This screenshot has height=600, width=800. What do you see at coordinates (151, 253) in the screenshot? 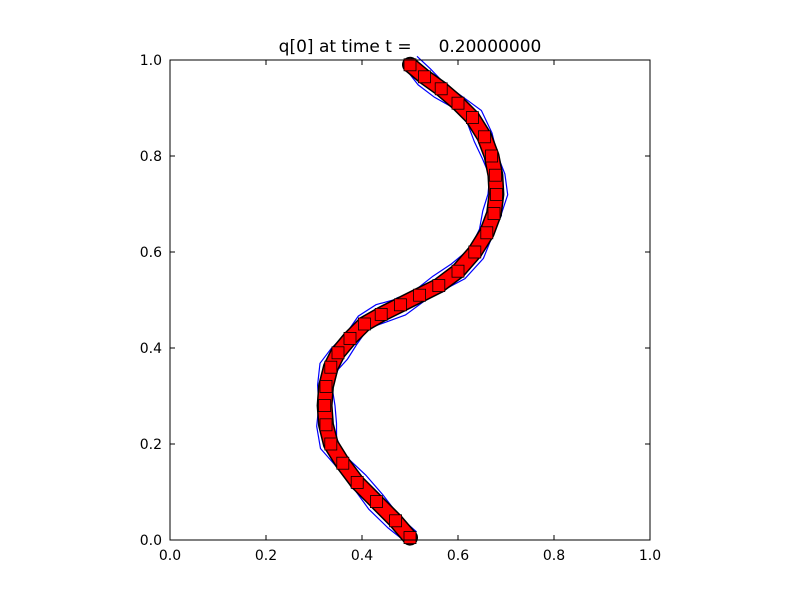
I see `y-tick-label: 0.6` at bounding box center [151, 253].